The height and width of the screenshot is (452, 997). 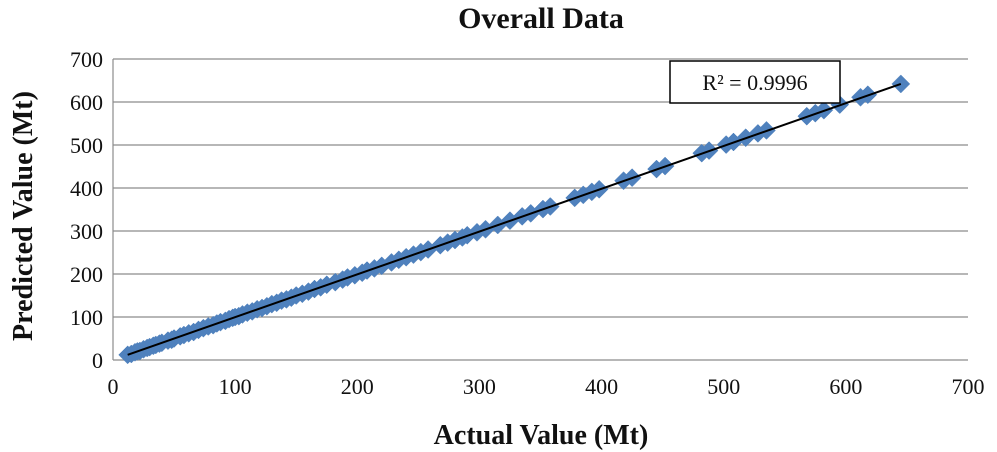 I want to click on x-tick-label: 300, so click(x=479, y=386).